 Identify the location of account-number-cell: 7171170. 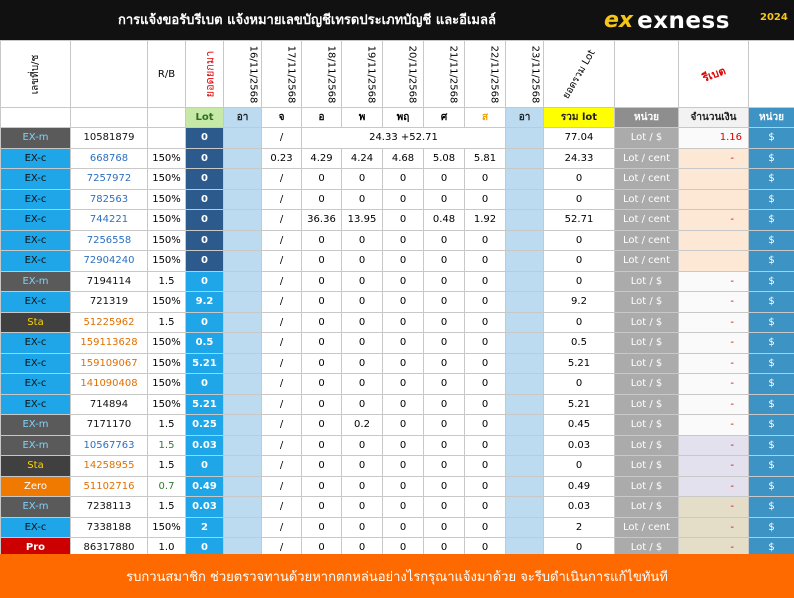
(109, 425).